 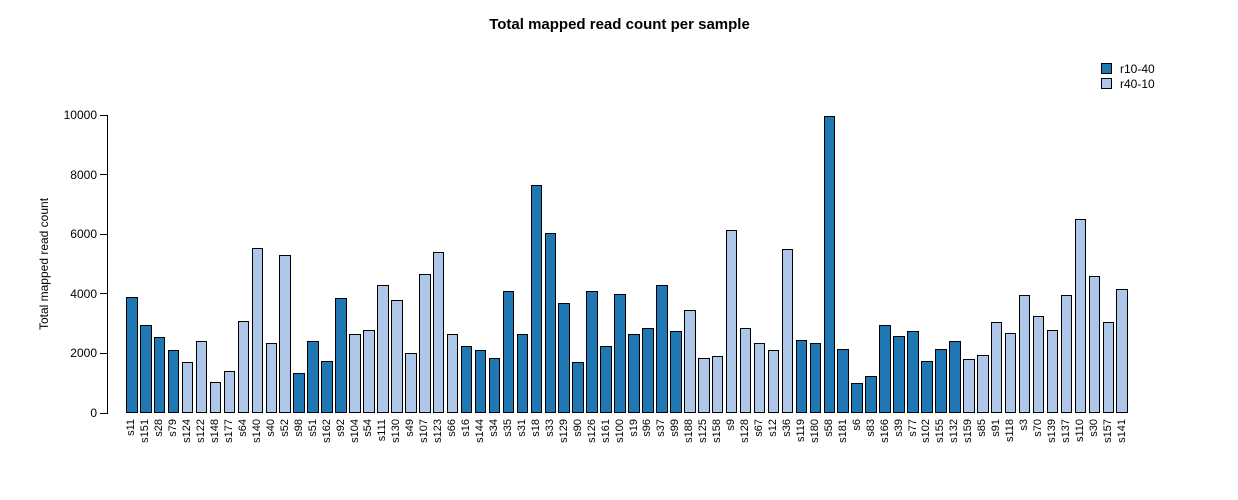 I want to click on bar-s148, so click(x=215, y=397).